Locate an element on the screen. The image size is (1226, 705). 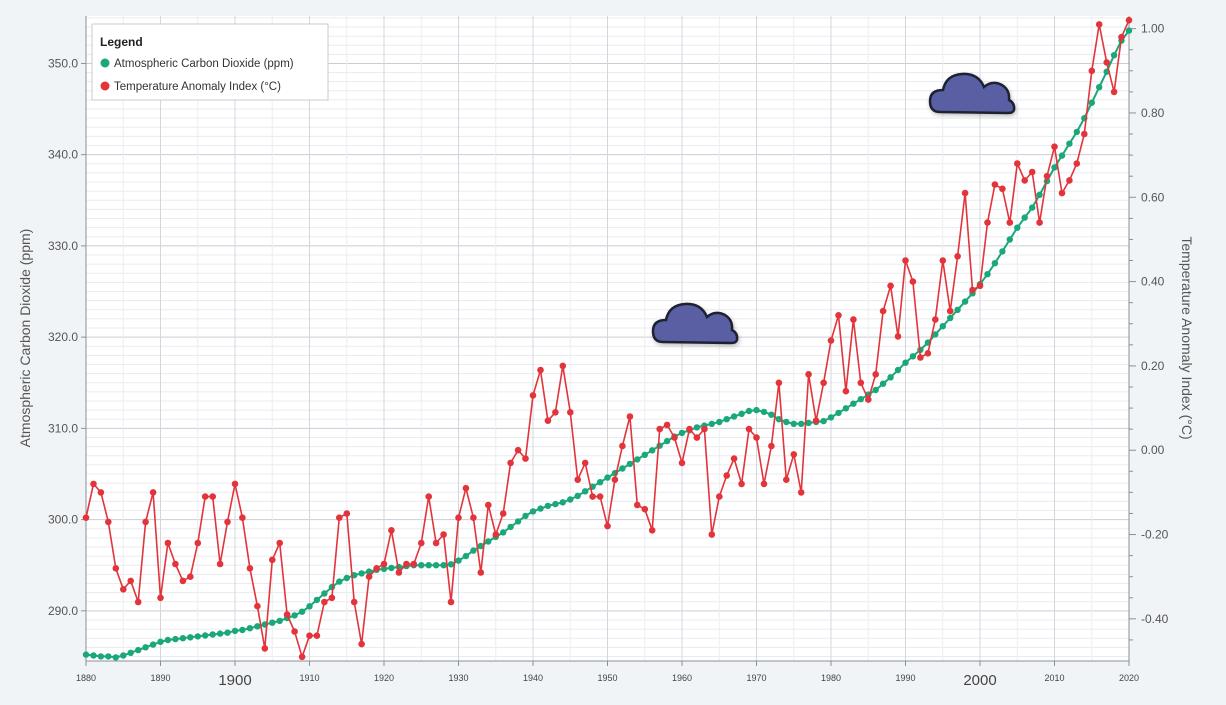
x-axis-tick-label: 1990 is located at coordinates (905, 678).